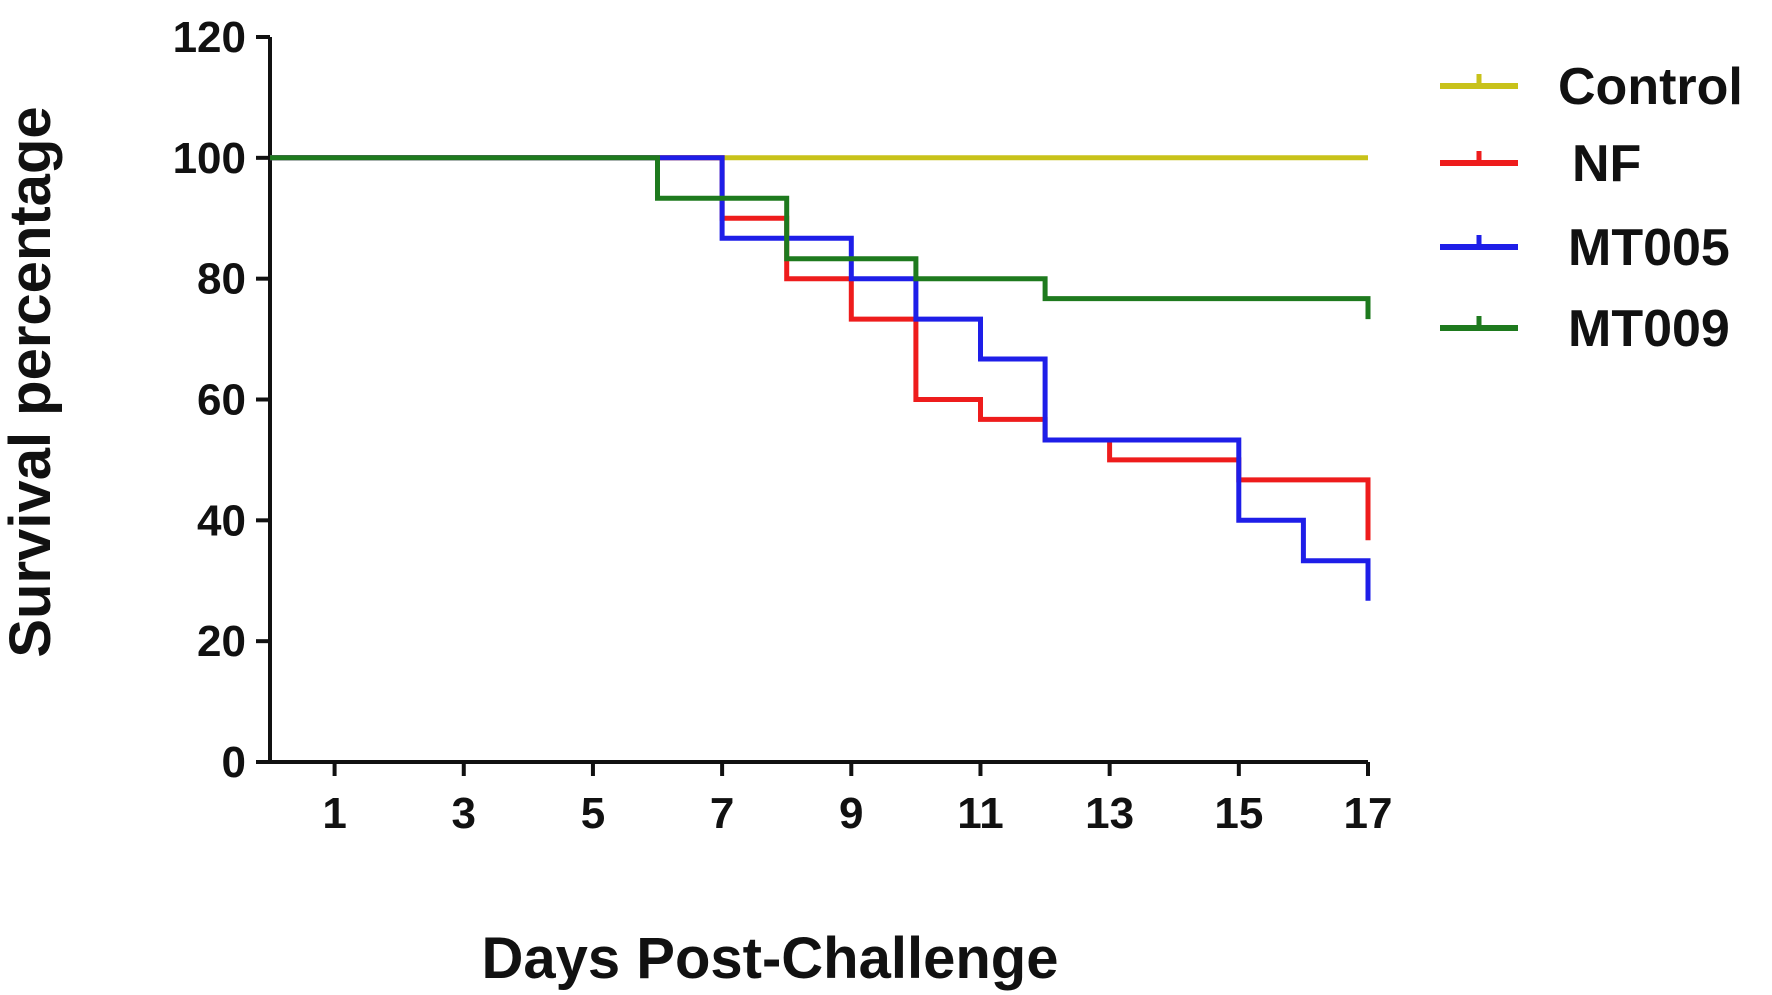  Describe the element at coordinates (1238, 813) in the screenshot. I see `x-tick-label: 15` at that location.